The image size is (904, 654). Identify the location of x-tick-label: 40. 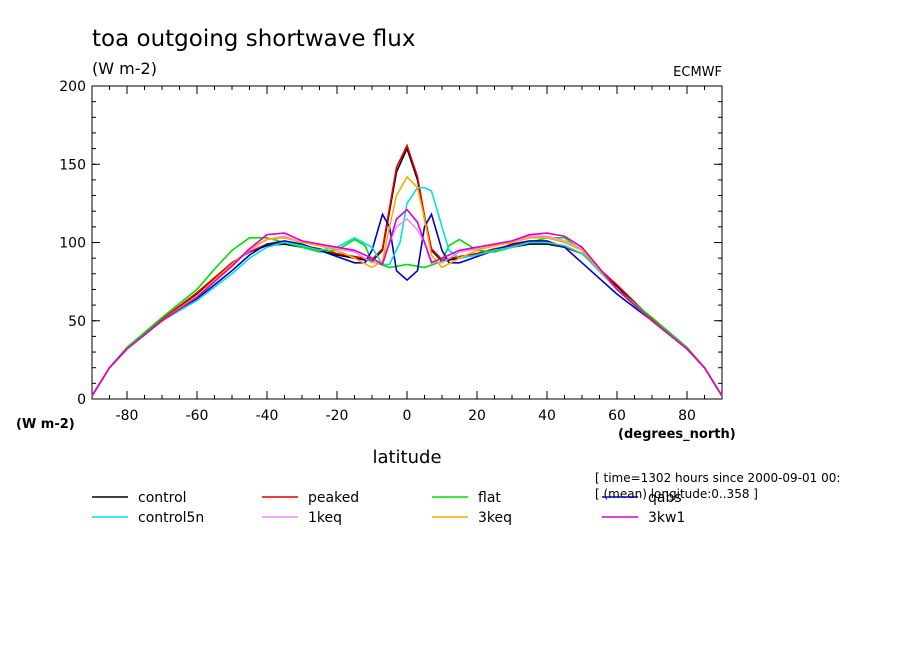
(547, 416).